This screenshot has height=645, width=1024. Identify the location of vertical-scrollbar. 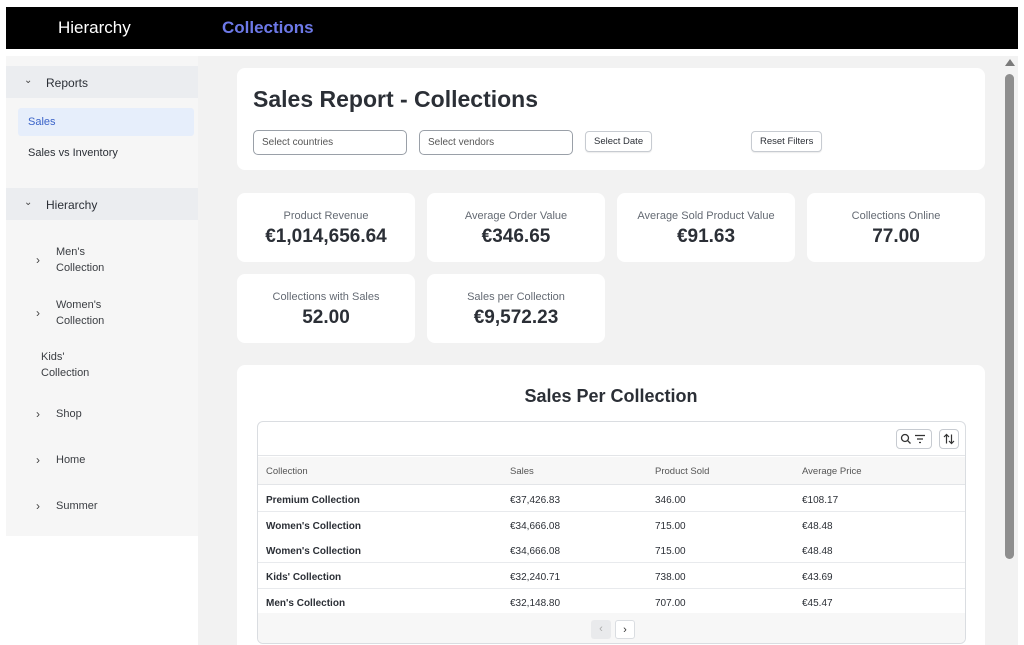
(1010, 350).